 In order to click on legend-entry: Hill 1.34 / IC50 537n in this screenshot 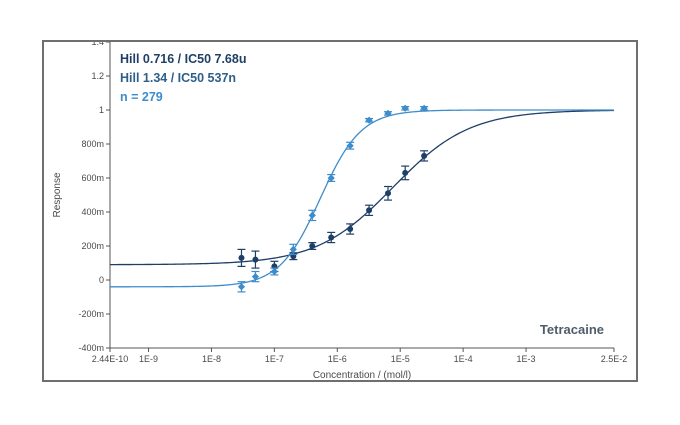, I will do `click(178, 78)`.